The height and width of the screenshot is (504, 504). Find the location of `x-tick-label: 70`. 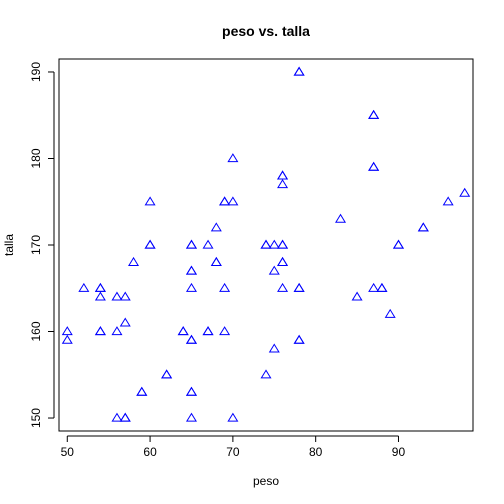

x-tick-label: 70 is located at coordinates (233, 452).